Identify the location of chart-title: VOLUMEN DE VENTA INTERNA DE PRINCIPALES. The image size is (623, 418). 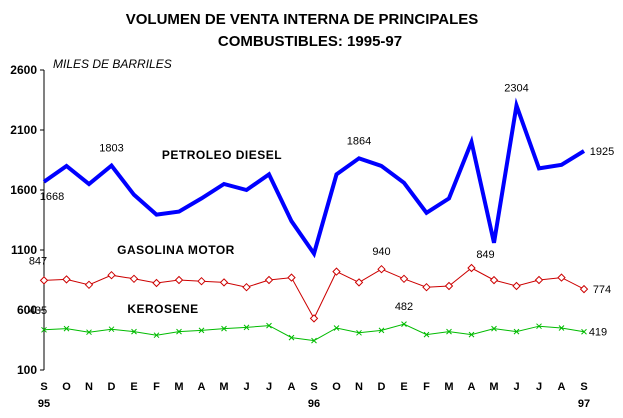
(302, 19).